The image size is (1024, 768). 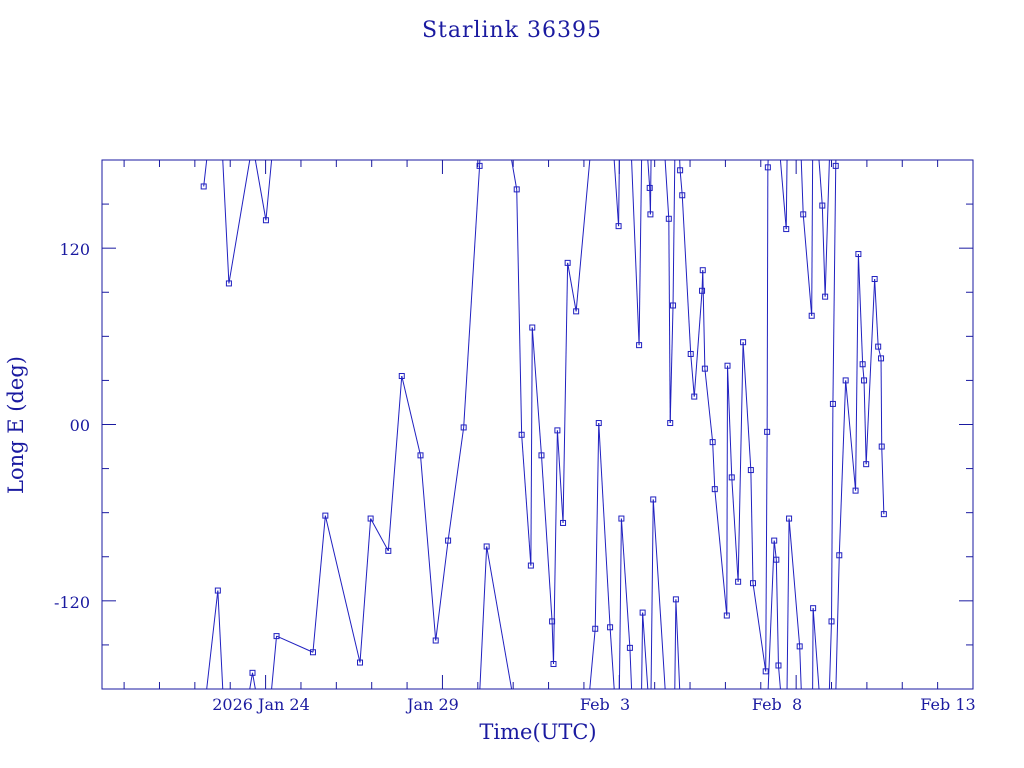 What do you see at coordinates (512, 30) in the screenshot?
I see `chart-title: Starlink 36395` at bounding box center [512, 30].